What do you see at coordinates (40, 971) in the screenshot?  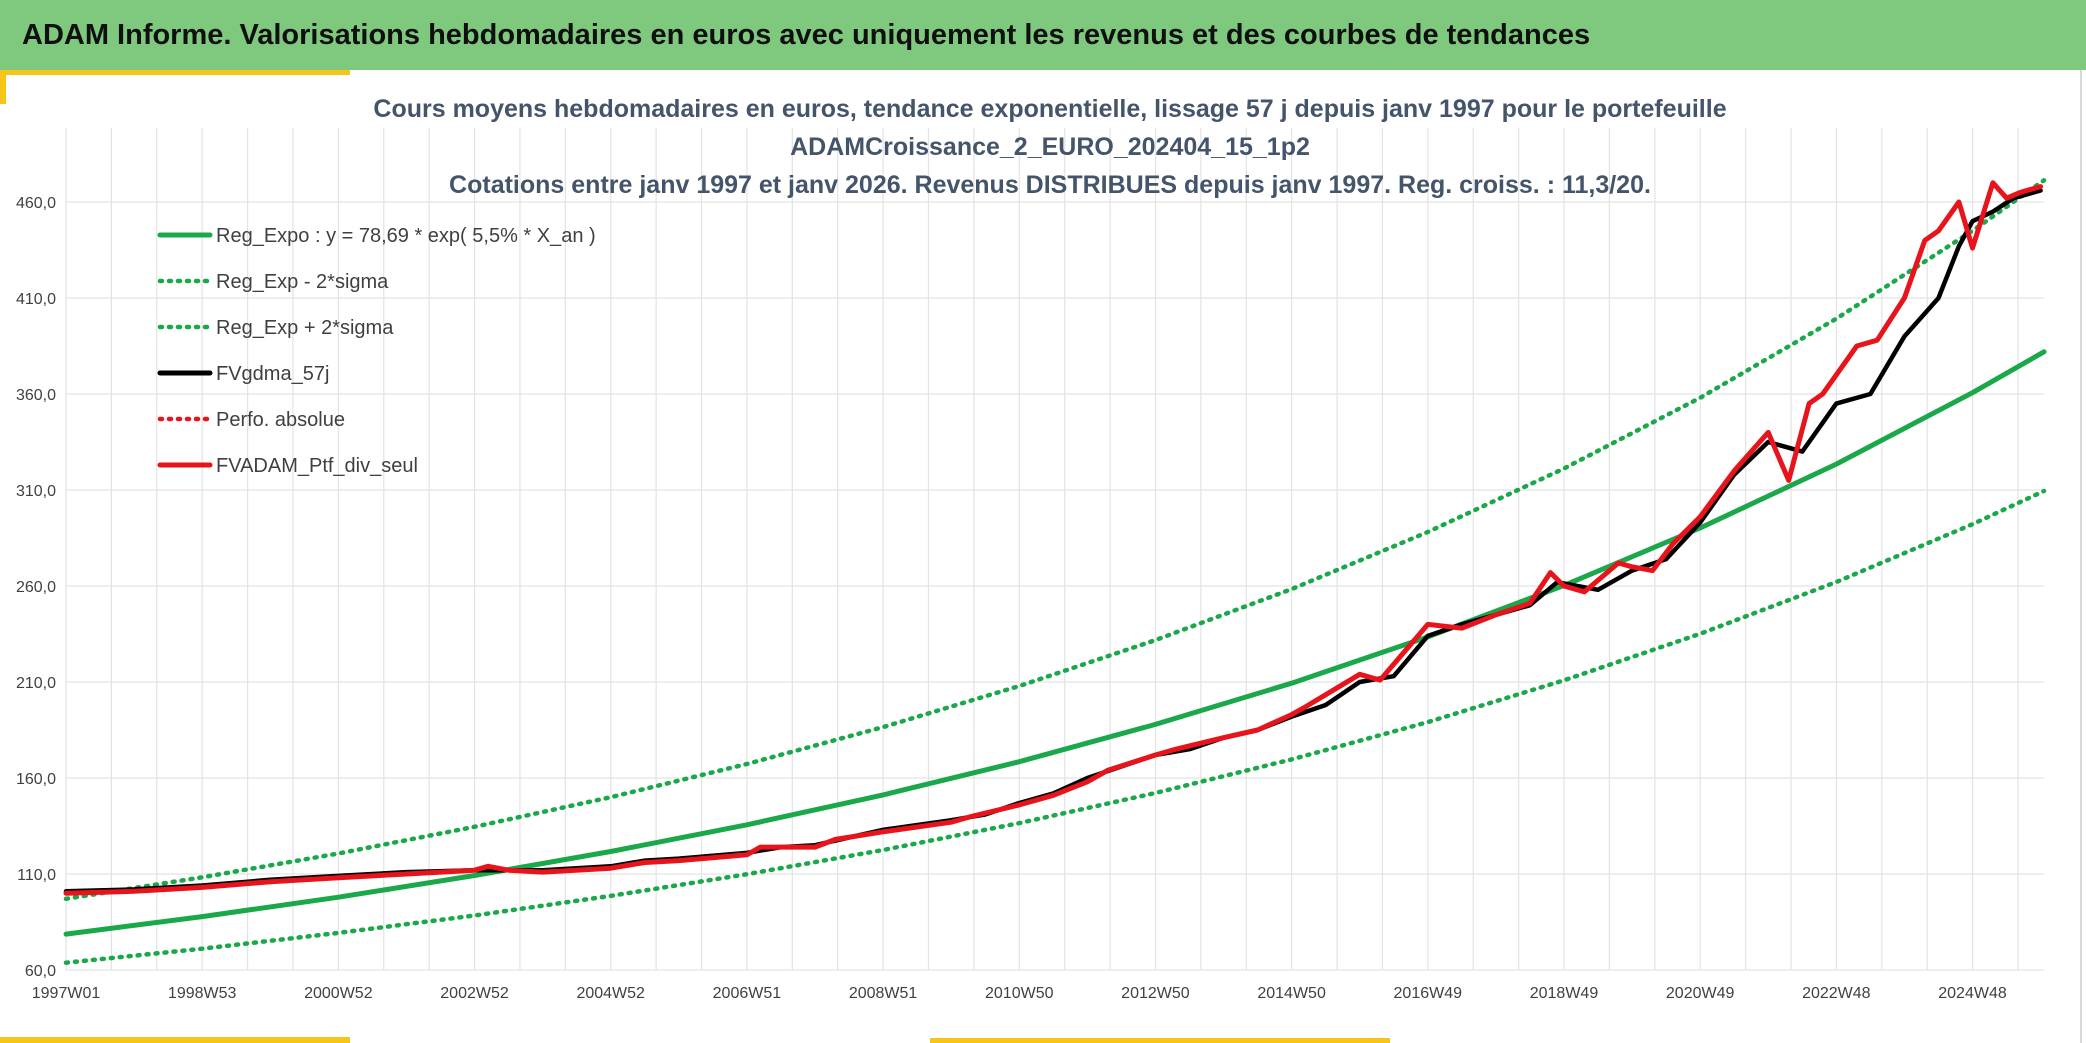 I see `y-tick-label: 60,0` at bounding box center [40, 971].